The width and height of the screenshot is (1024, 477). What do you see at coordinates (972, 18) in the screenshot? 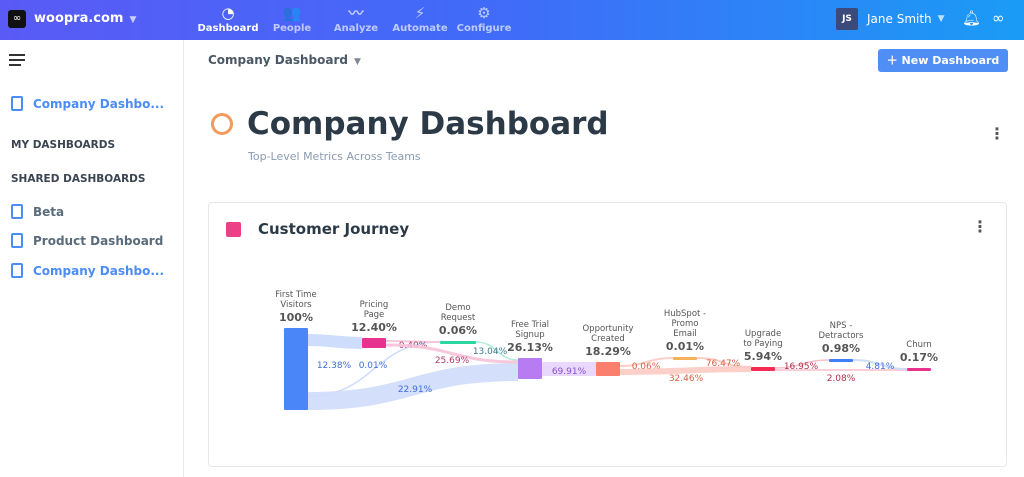
I see `bell-icon: 🔔︎` at bounding box center [972, 18].